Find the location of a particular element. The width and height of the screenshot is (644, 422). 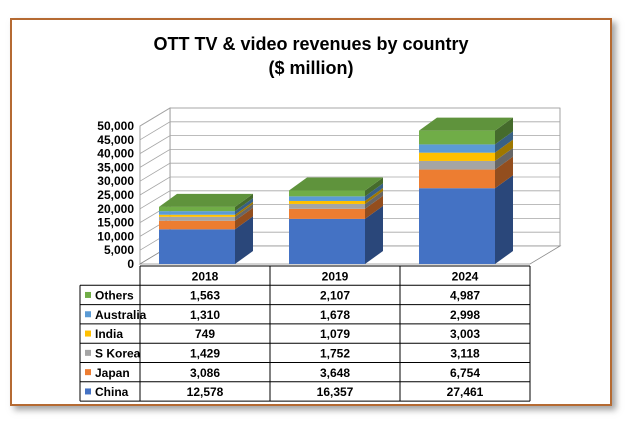

data-value-others-2019: 2,107 is located at coordinates (335, 296).